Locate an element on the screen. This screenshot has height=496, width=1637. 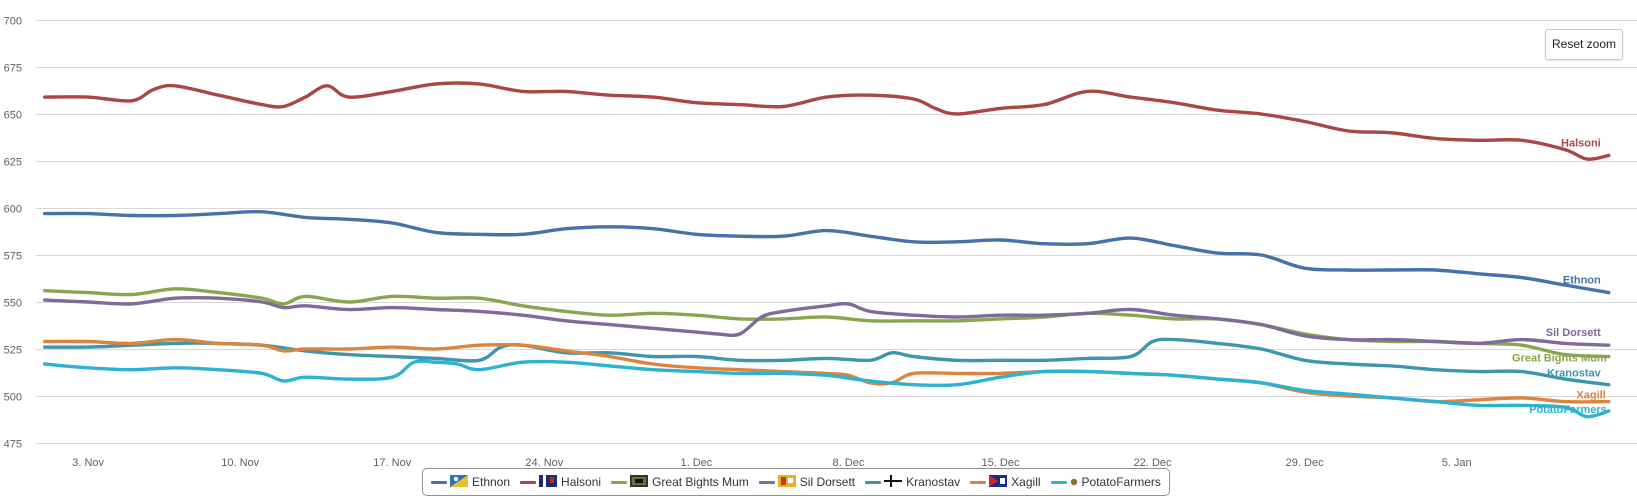
y-tick-label: 650 is located at coordinates (13, 116).